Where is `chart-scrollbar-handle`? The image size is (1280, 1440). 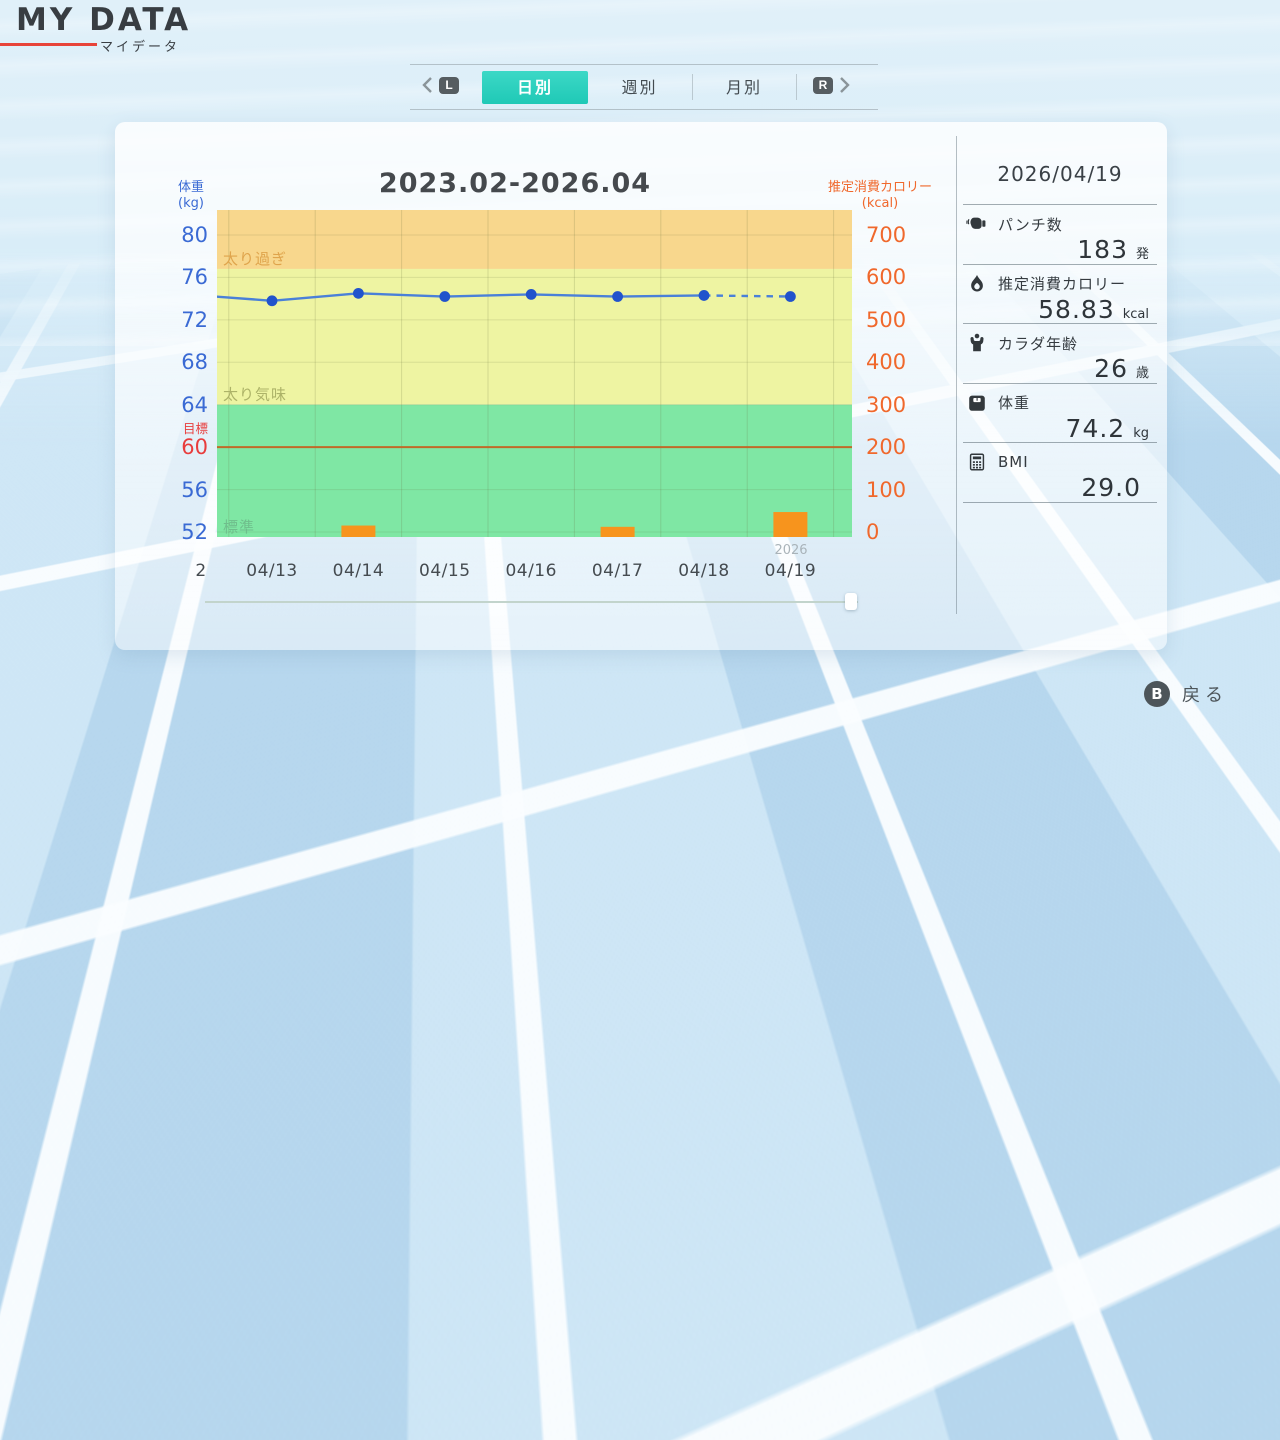
chart-scrollbar-handle is located at coordinates (851, 601).